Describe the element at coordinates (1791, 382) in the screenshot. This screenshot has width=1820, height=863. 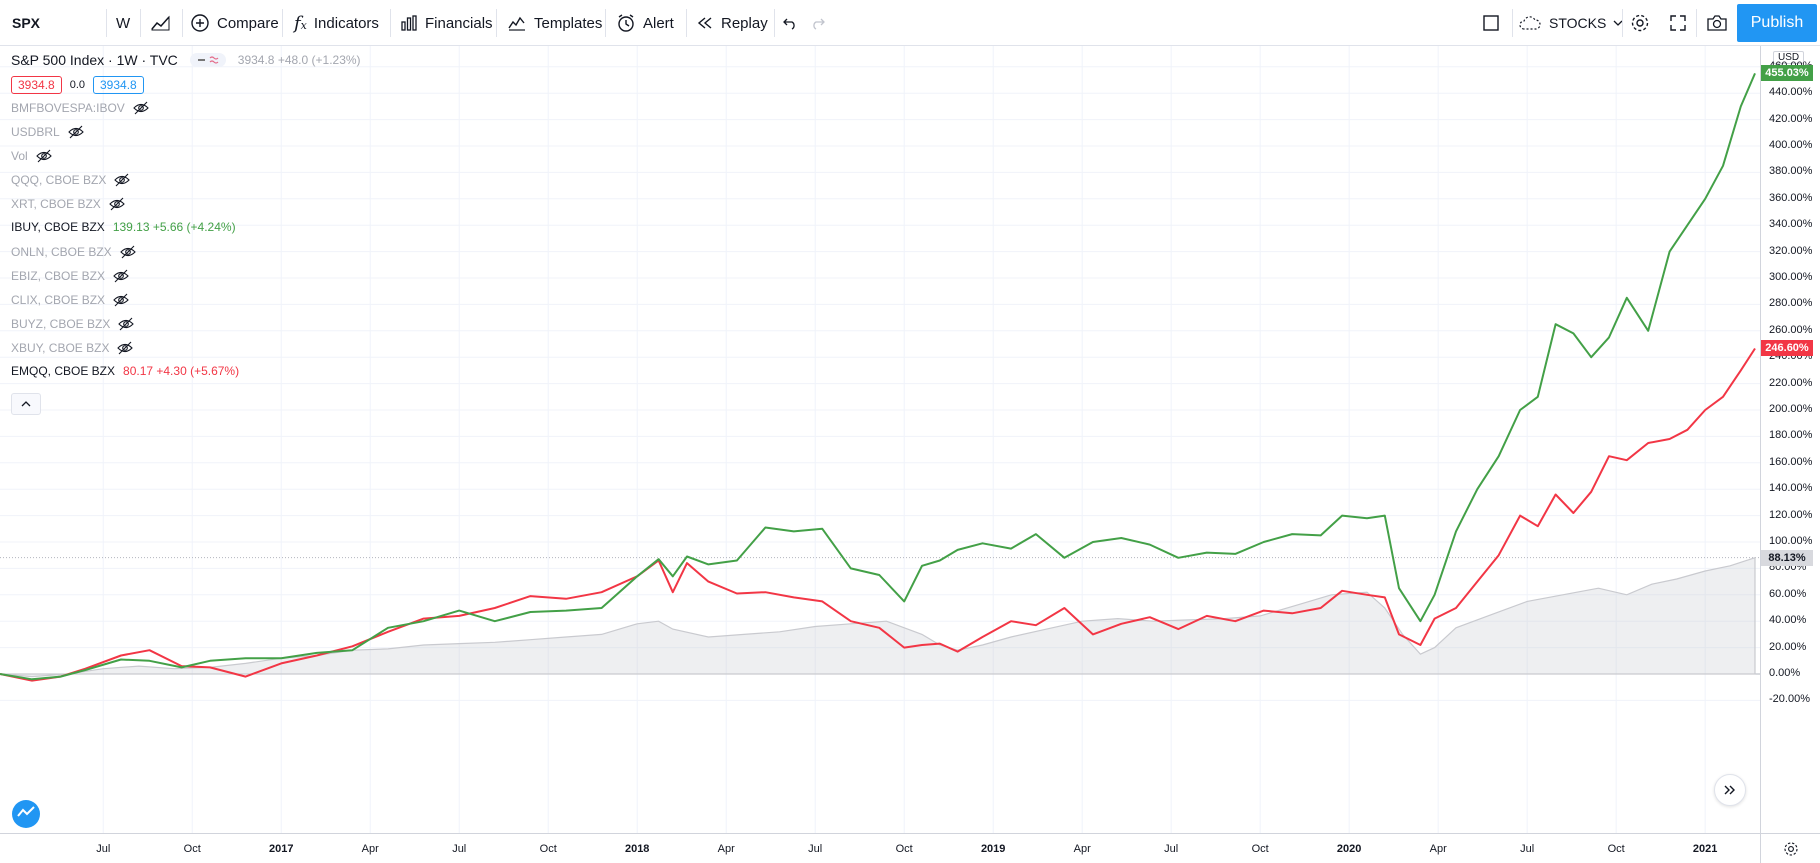
I see `price-tick-label: 220.00%` at that location.